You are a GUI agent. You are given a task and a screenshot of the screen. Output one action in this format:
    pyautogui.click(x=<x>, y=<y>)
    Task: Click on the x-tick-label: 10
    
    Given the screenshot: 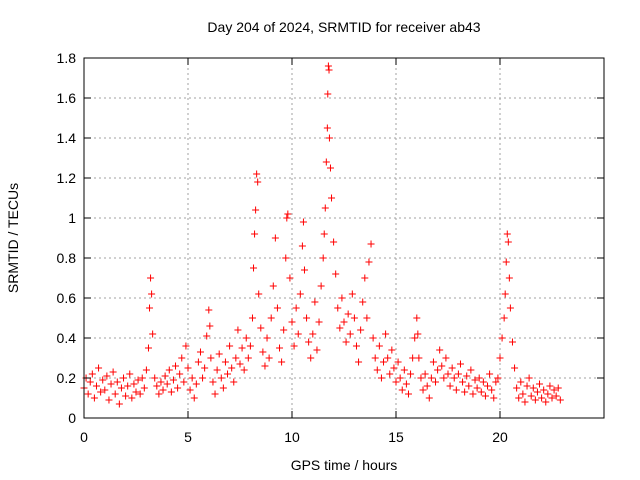 What is the action you would take?
    pyautogui.click(x=292, y=437)
    